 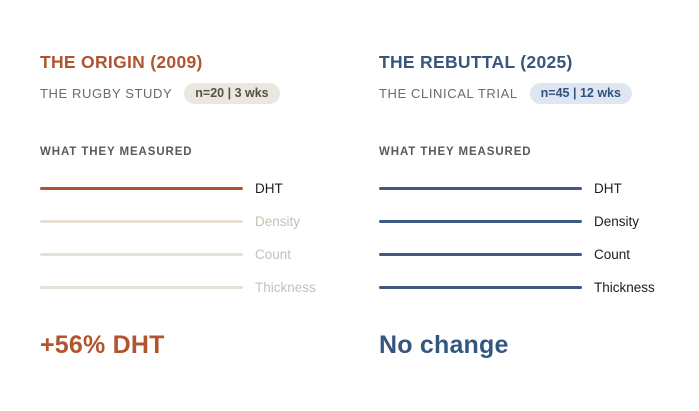 What do you see at coordinates (455, 152) in the screenshot?
I see `rebuttal-section-heading: WHAT THEY MEASURED` at bounding box center [455, 152].